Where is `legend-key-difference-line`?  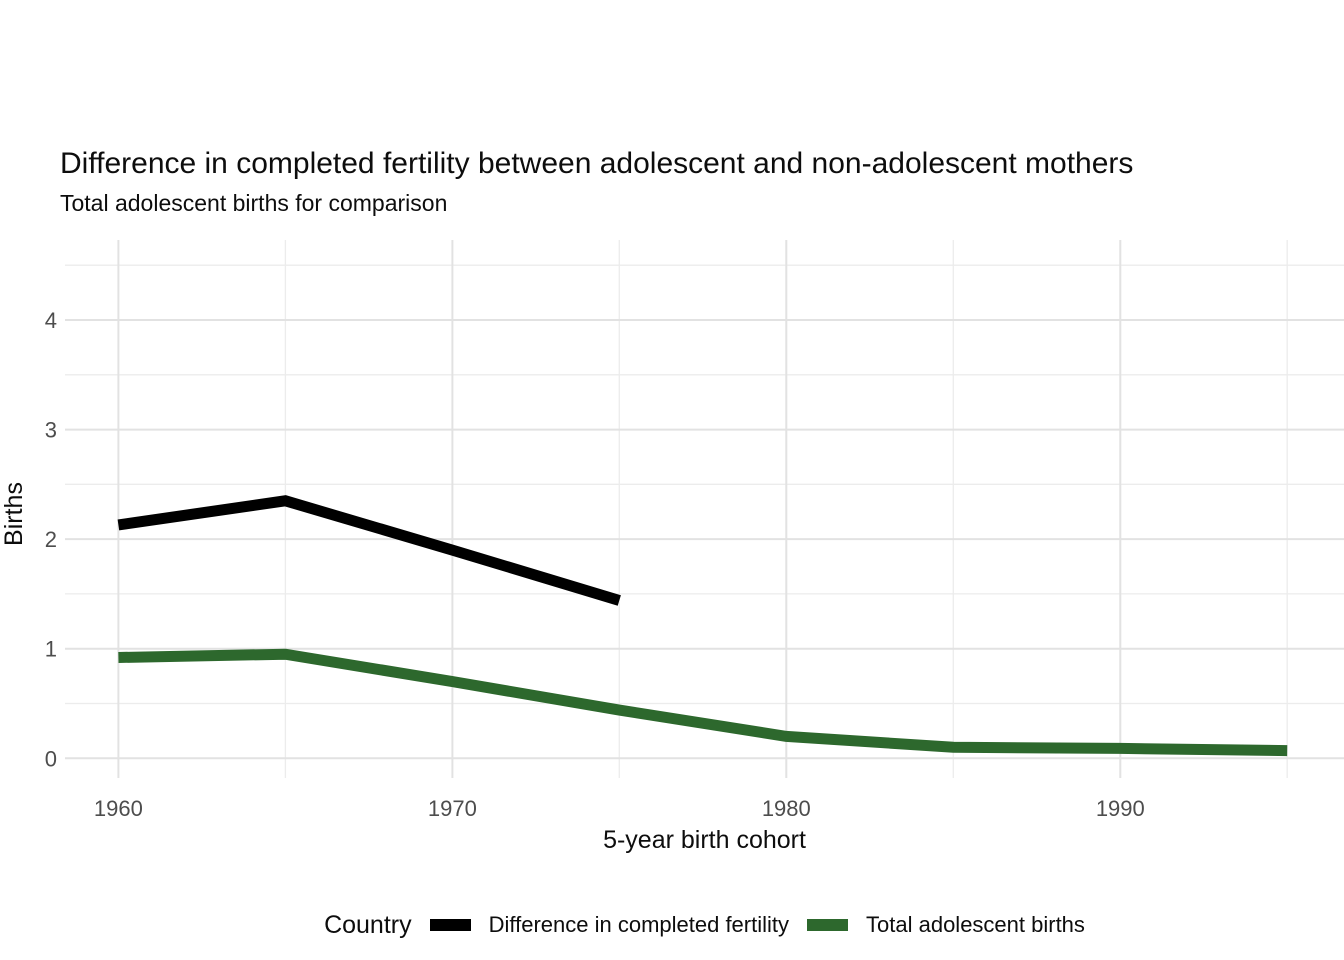
legend-key-difference-line is located at coordinates (450, 925).